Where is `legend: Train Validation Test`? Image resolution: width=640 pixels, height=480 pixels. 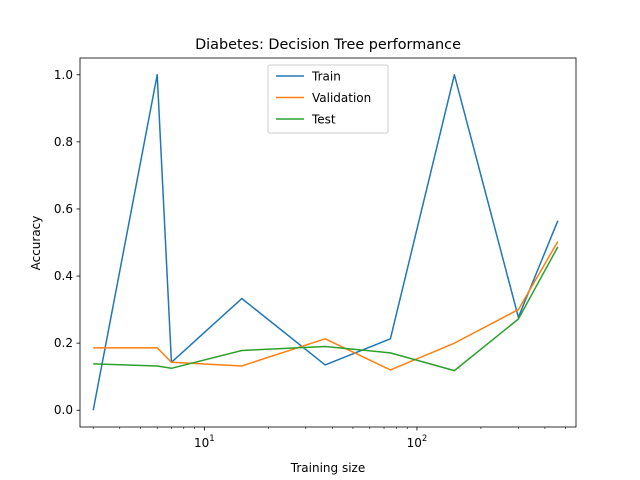 legend: Train Validation Test is located at coordinates (328, 99).